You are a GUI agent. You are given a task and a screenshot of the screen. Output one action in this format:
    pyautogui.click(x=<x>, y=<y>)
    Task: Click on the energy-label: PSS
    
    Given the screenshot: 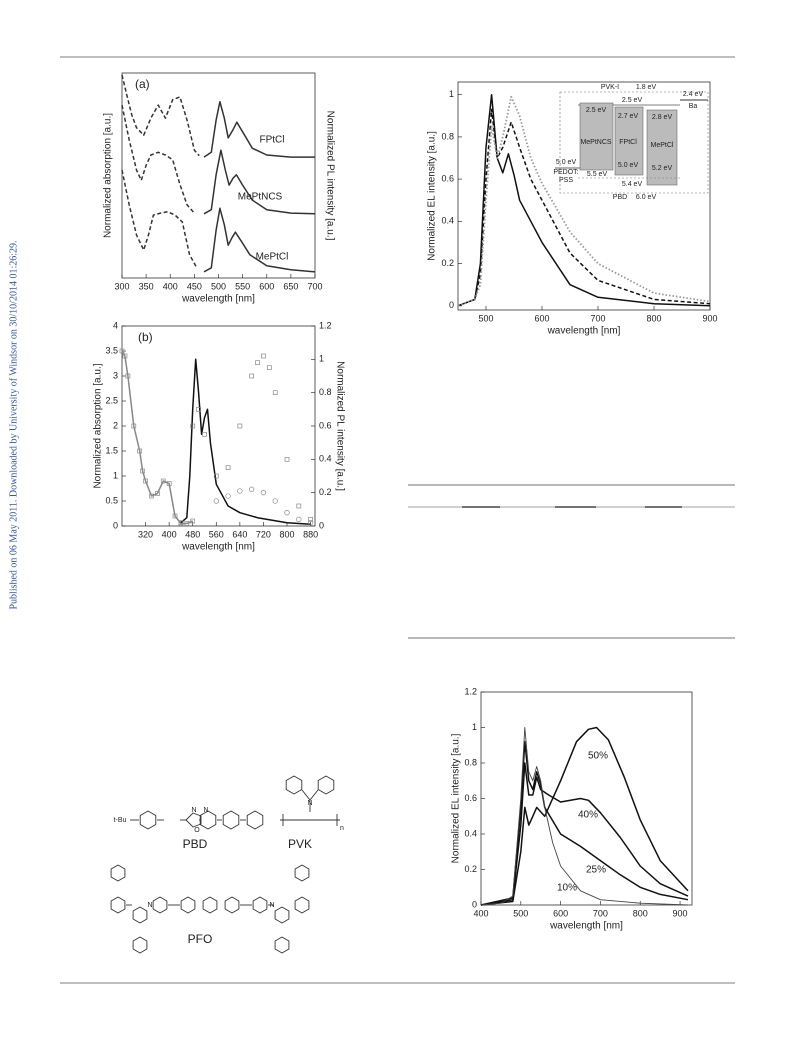 What is the action you would take?
    pyautogui.click(x=566, y=180)
    